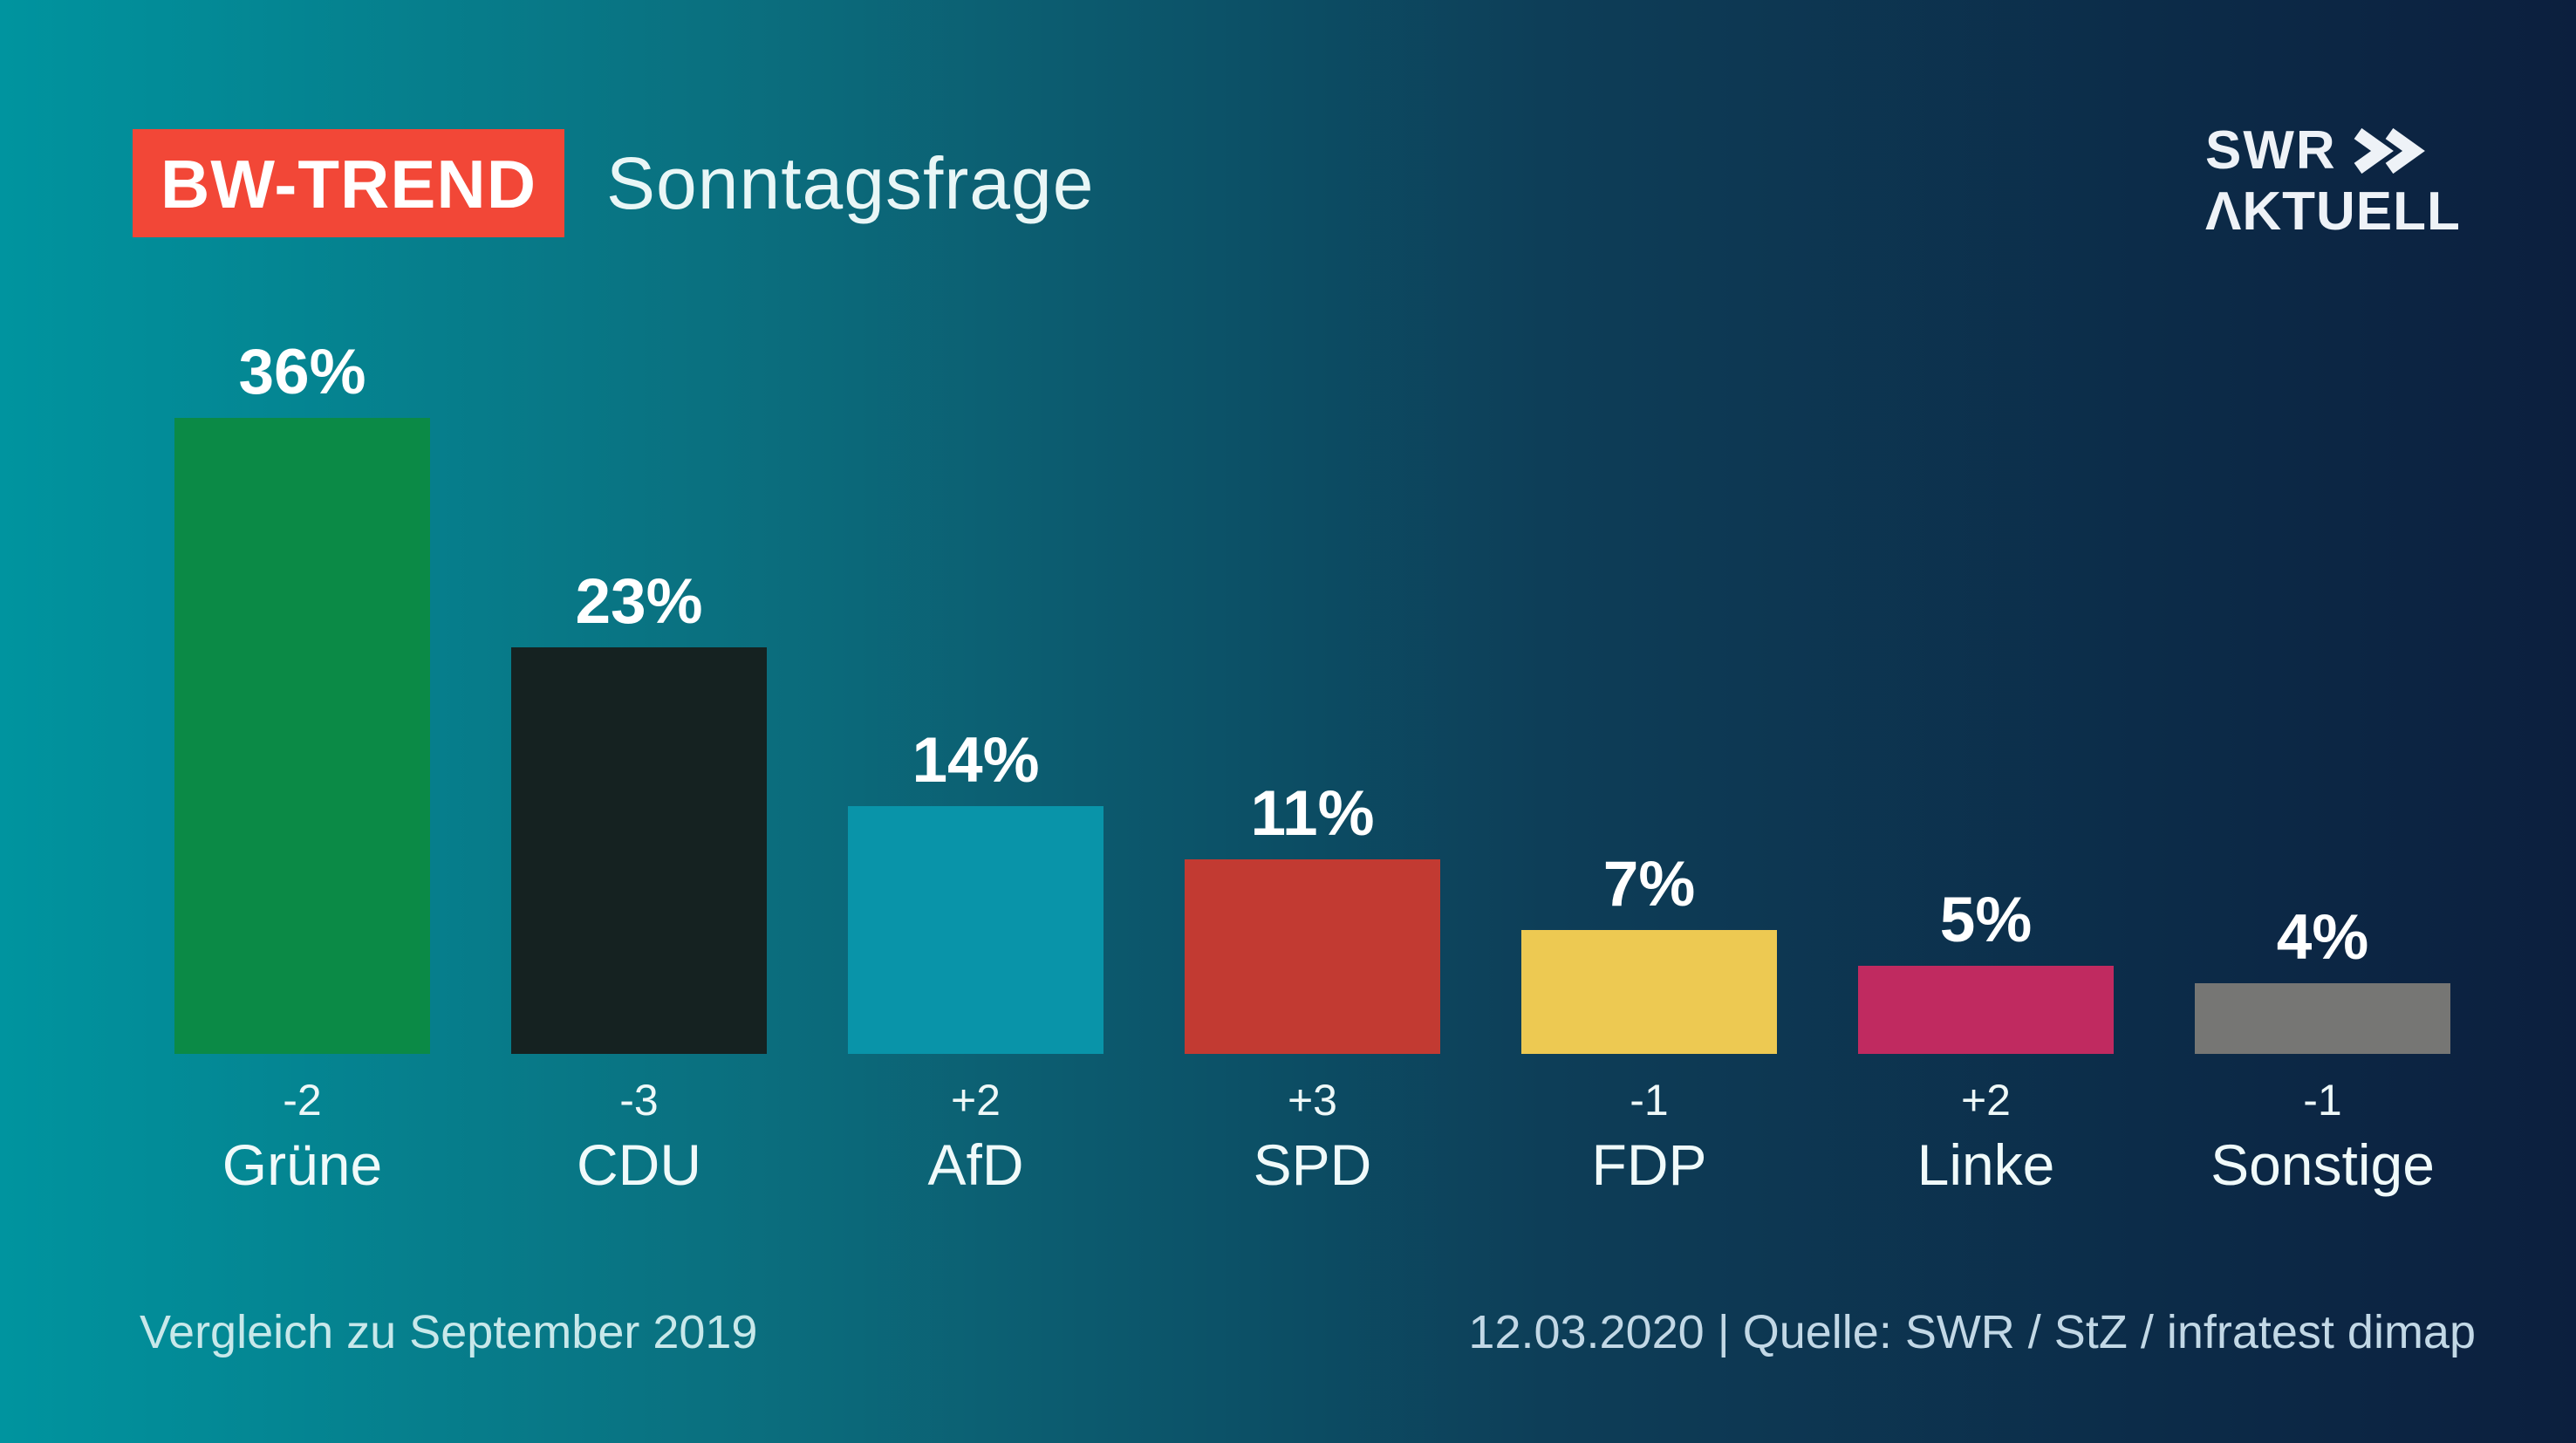 The width and height of the screenshot is (2576, 1443). What do you see at coordinates (639, 1165) in the screenshot?
I see `bar-category-label-cdu: CDU` at bounding box center [639, 1165].